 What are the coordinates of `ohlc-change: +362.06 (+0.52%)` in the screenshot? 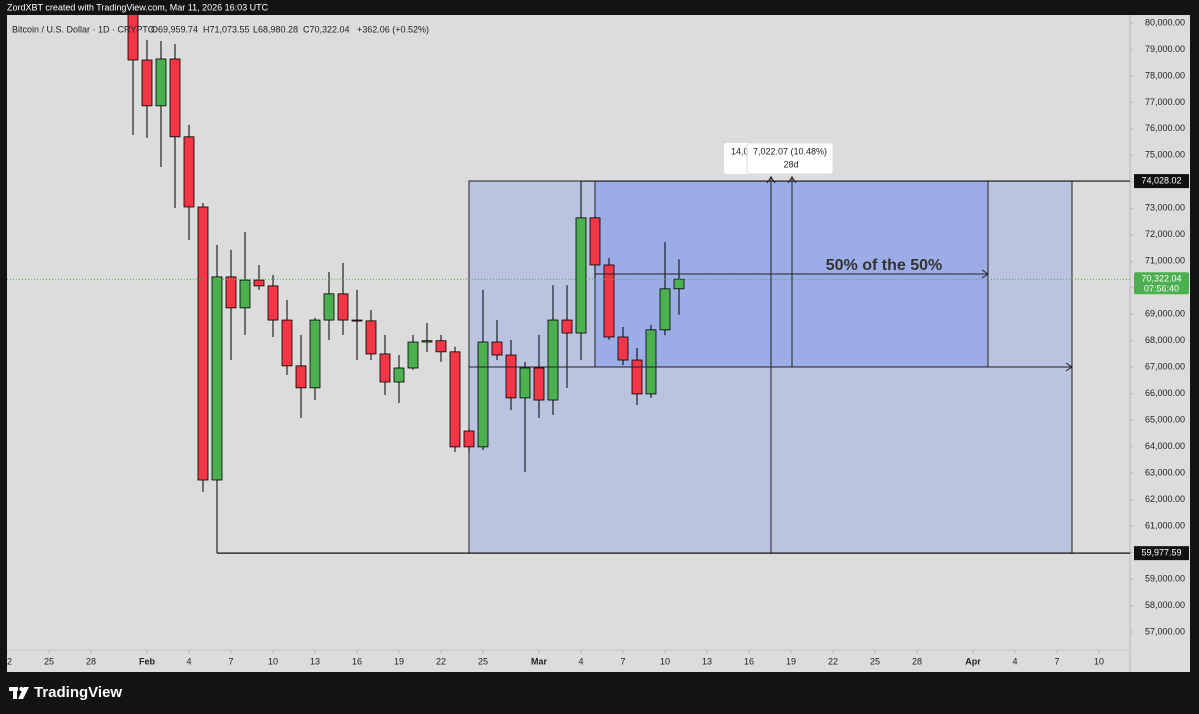 It's located at (393, 29).